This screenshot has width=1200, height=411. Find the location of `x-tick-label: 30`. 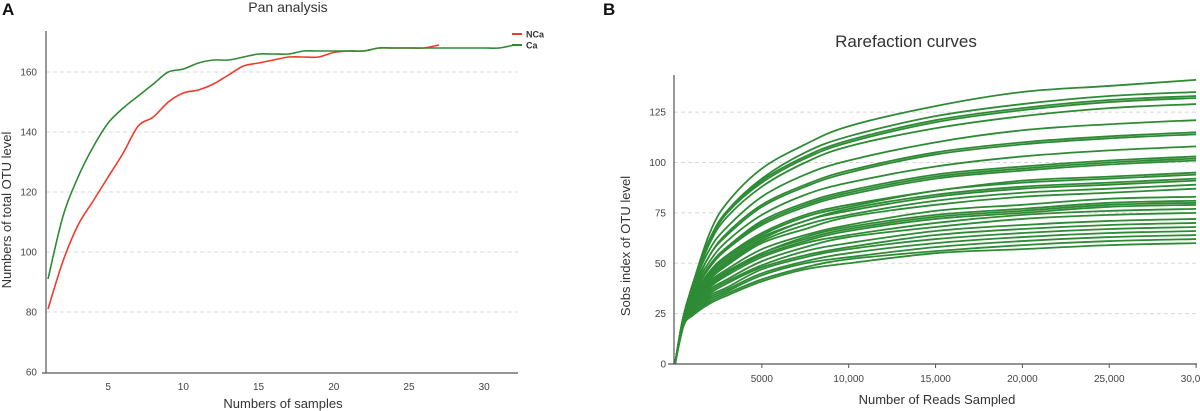

x-tick-label: 30 is located at coordinates (485, 387).